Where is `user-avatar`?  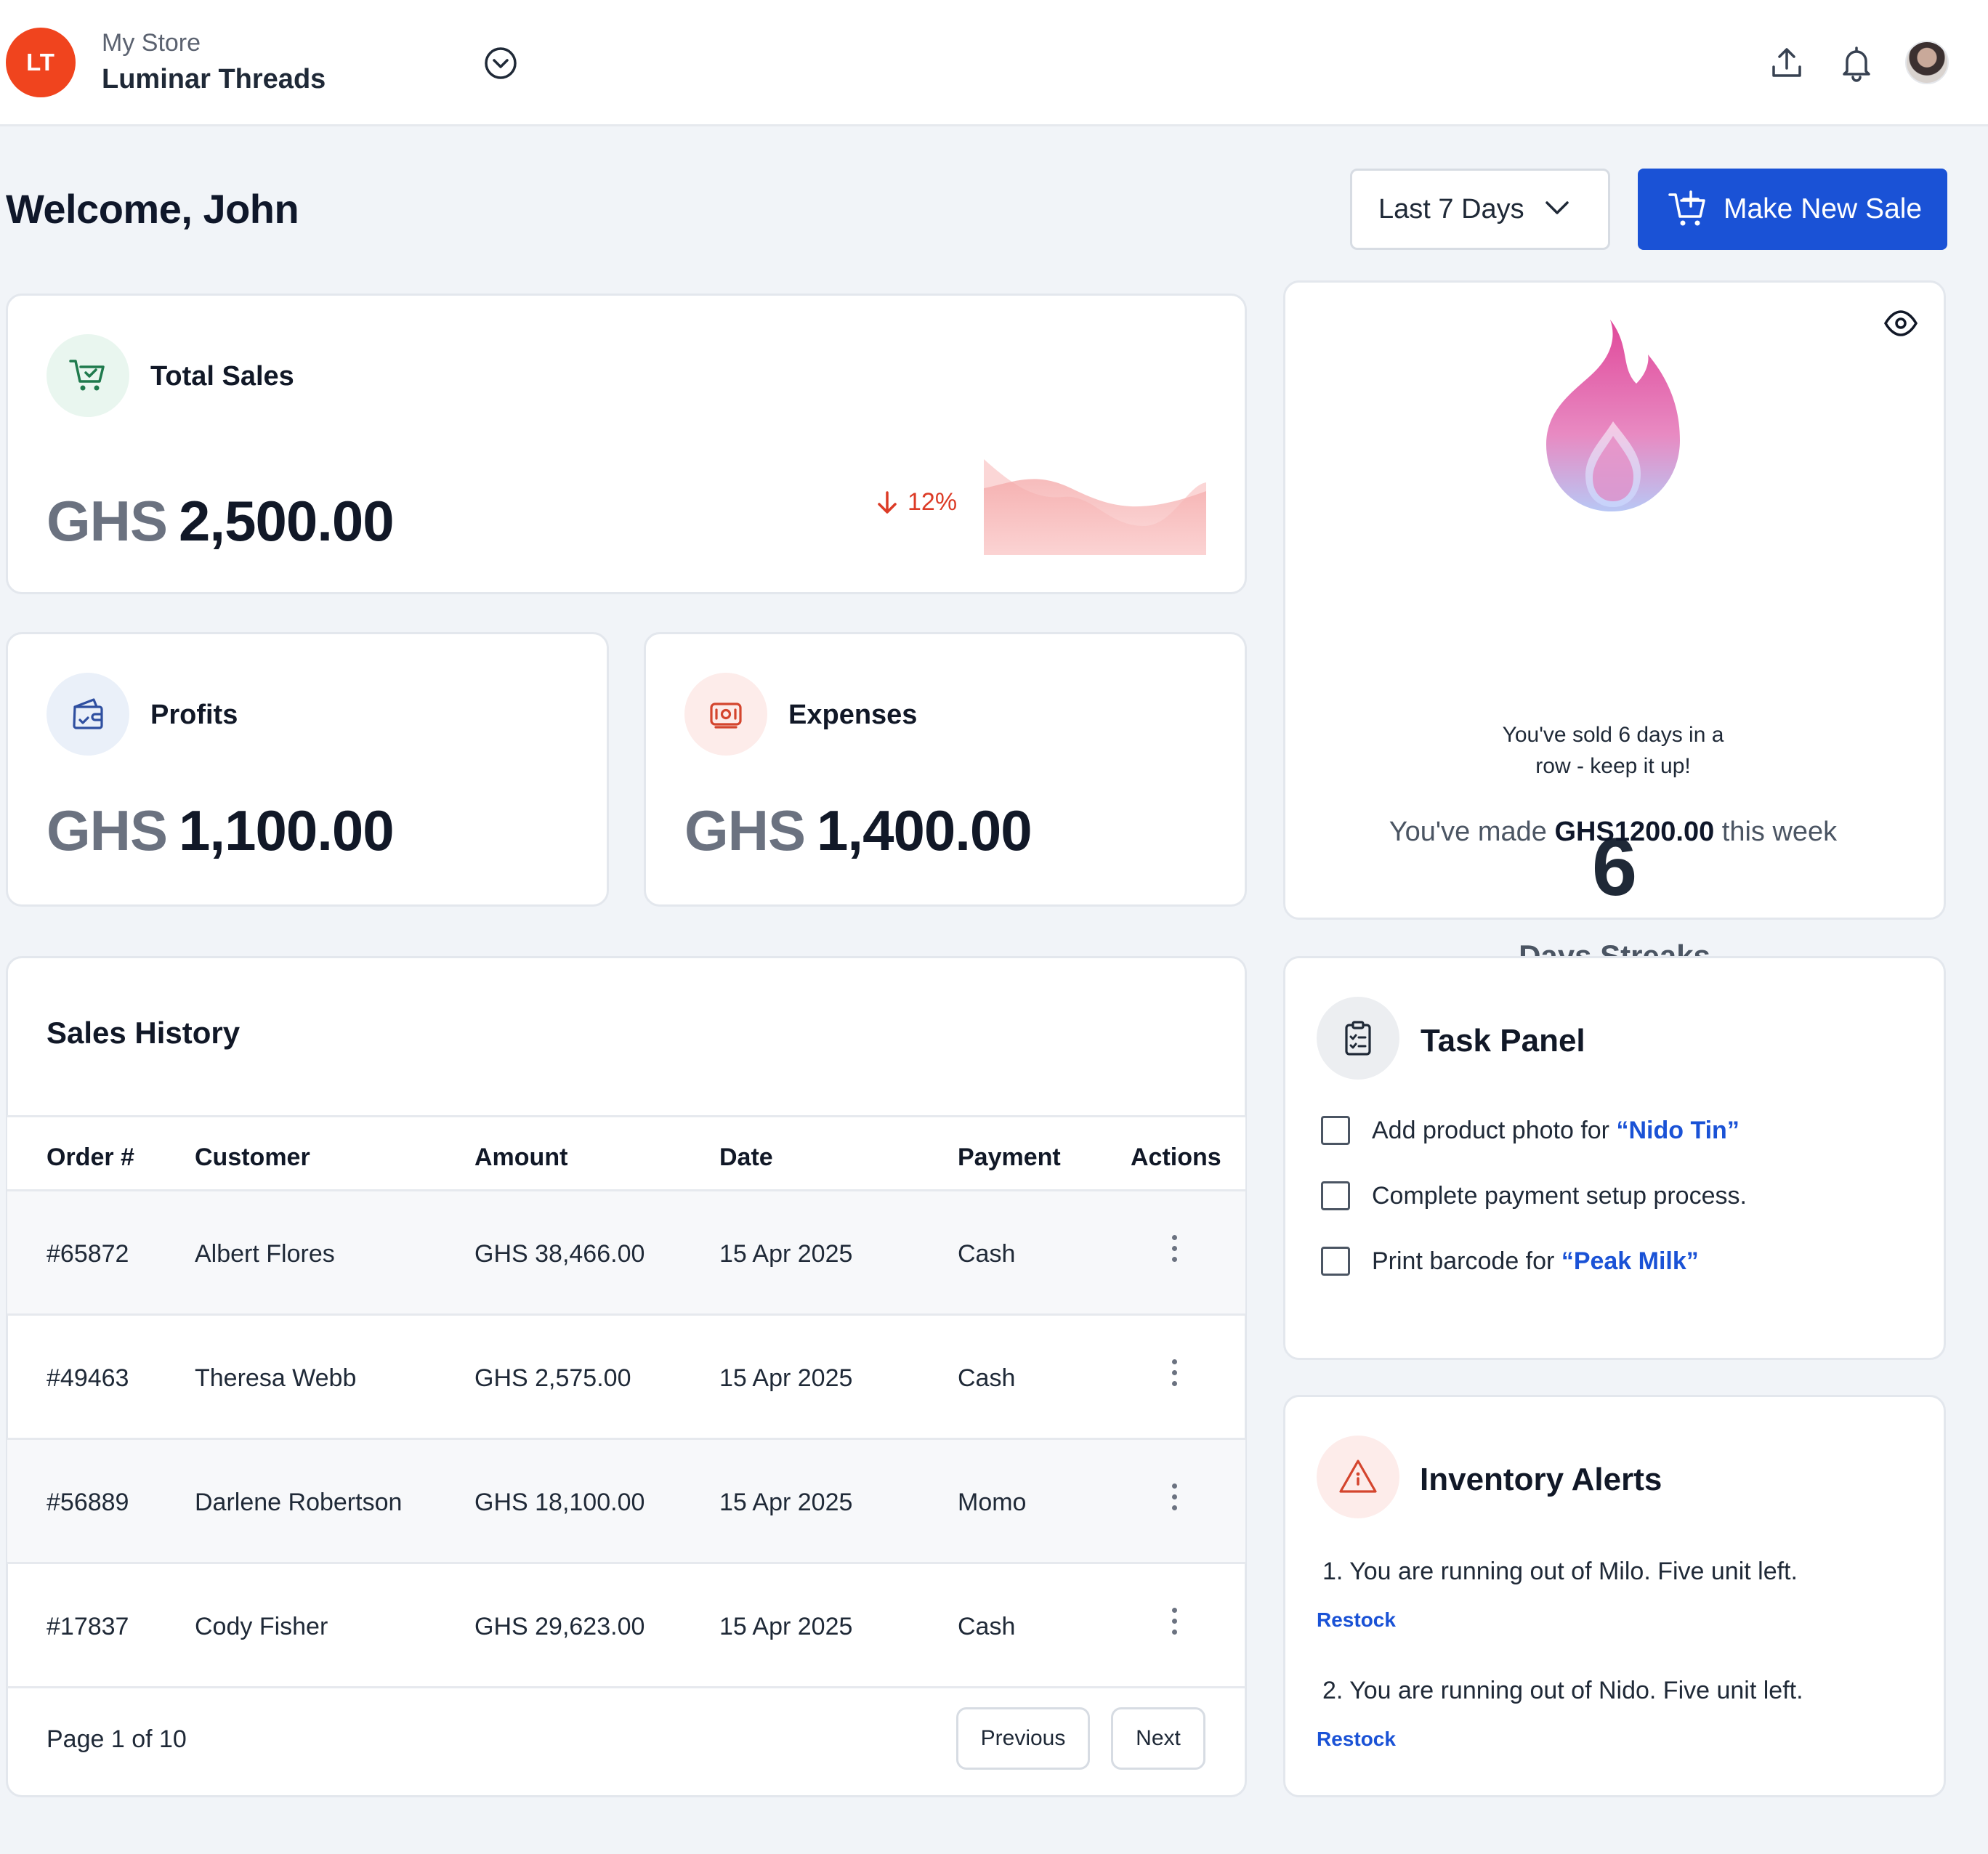 user-avatar is located at coordinates (1927, 63).